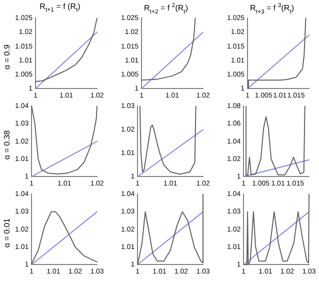  I want to click on y-axis-title: α = 0.38, so click(7, 145).